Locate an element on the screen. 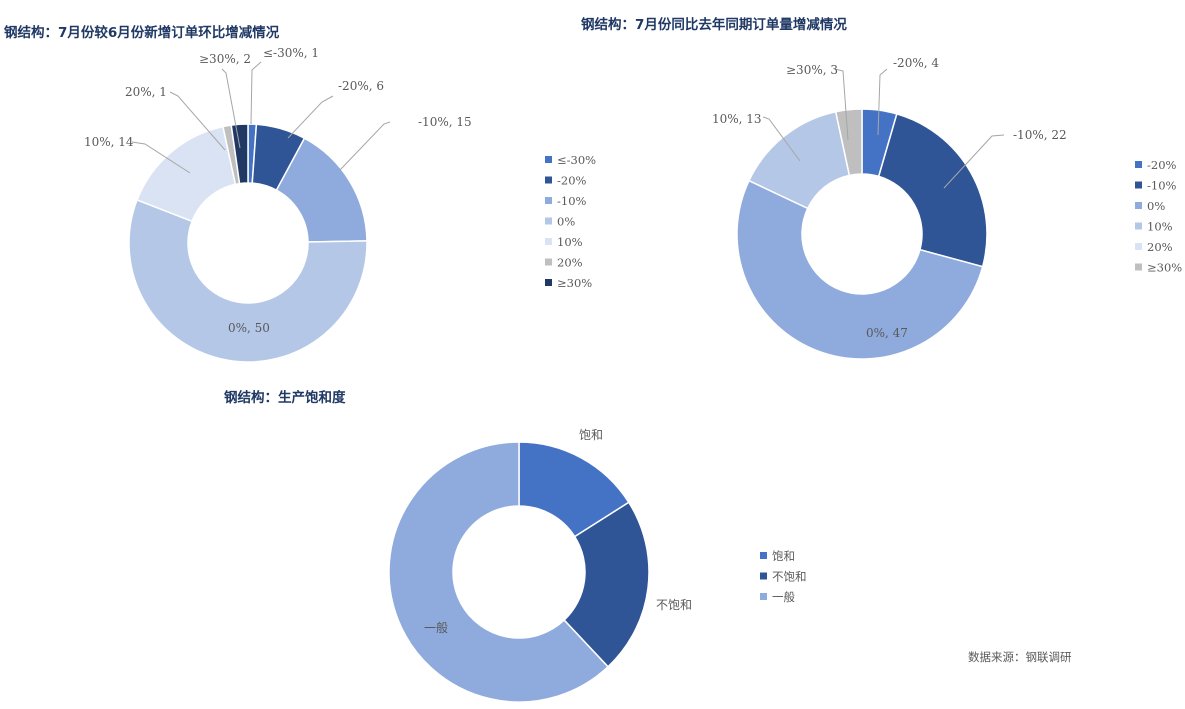  data-label: 10%, 13 is located at coordinates (737, 119).